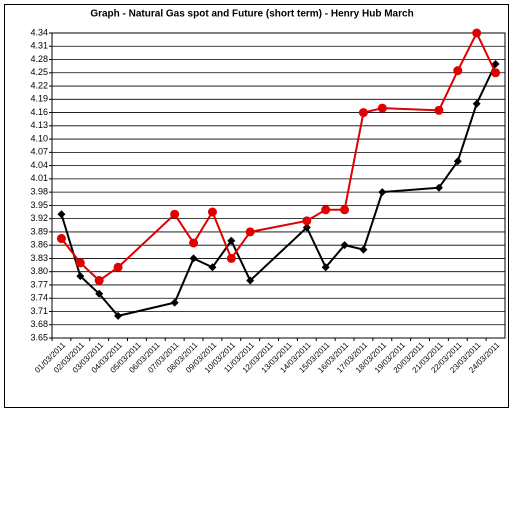 The height and width of the screenshot is (513, 513). Describe the element at coordinates (39, 178) in the screenshot. I see `y-tick-label: 4.01` at that location.